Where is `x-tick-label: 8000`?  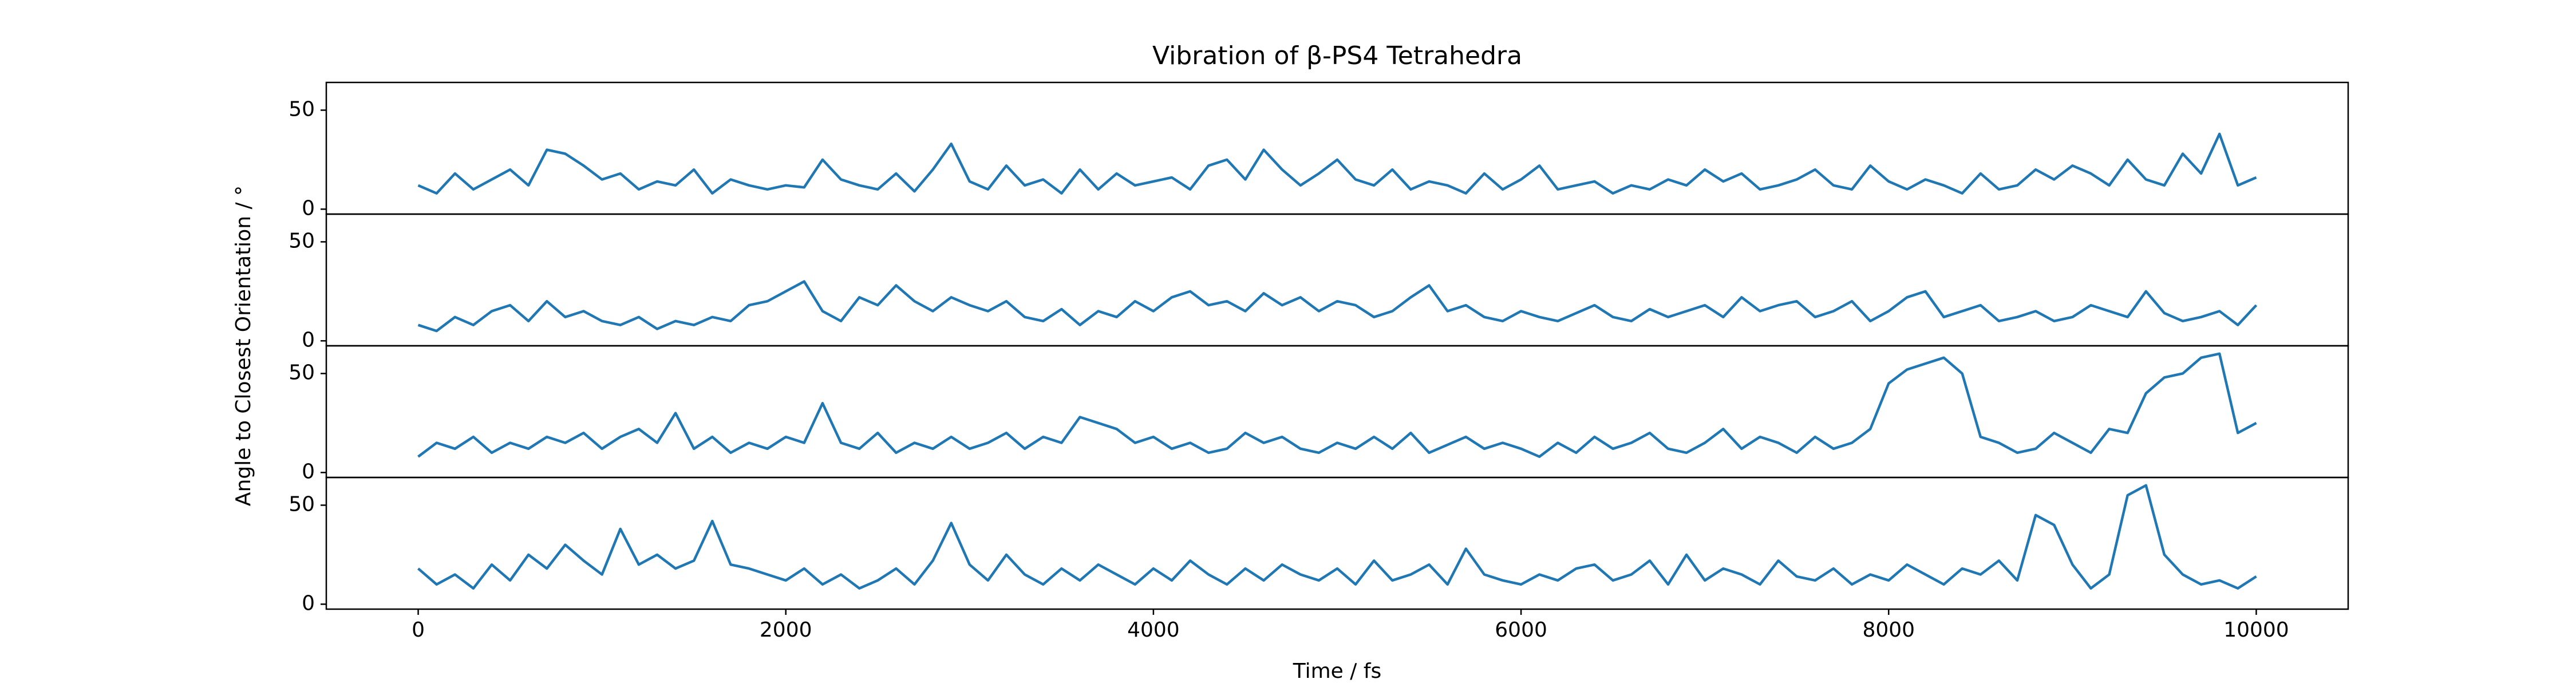
x-tick-label: 8000 is located at coordinates (1888, 630).